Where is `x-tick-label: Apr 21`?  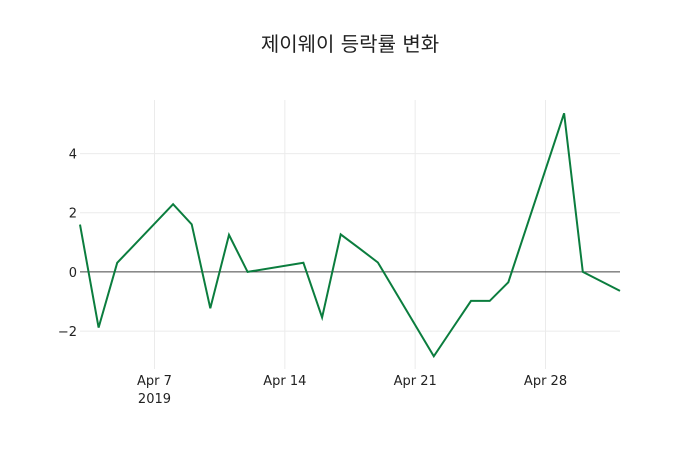 x-tick-label: Apr 21 is located at coordinates (415, 381).